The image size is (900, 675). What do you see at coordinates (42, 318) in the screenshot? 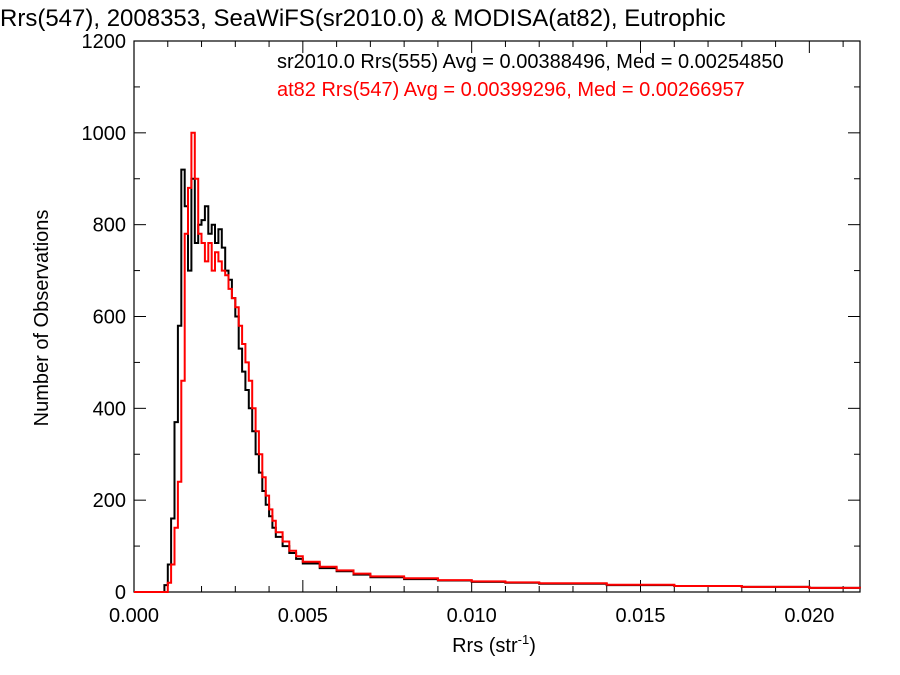
I see `y-axis-label: Number of Observations` at bounding box center [42, 318].